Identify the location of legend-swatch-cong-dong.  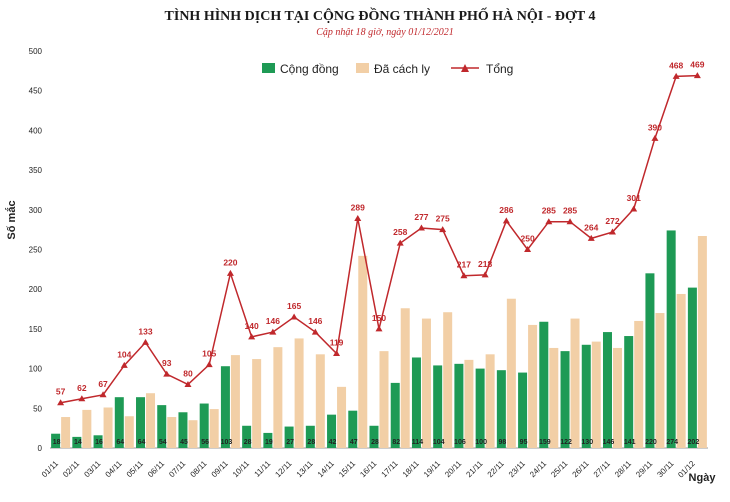
(268, 68).